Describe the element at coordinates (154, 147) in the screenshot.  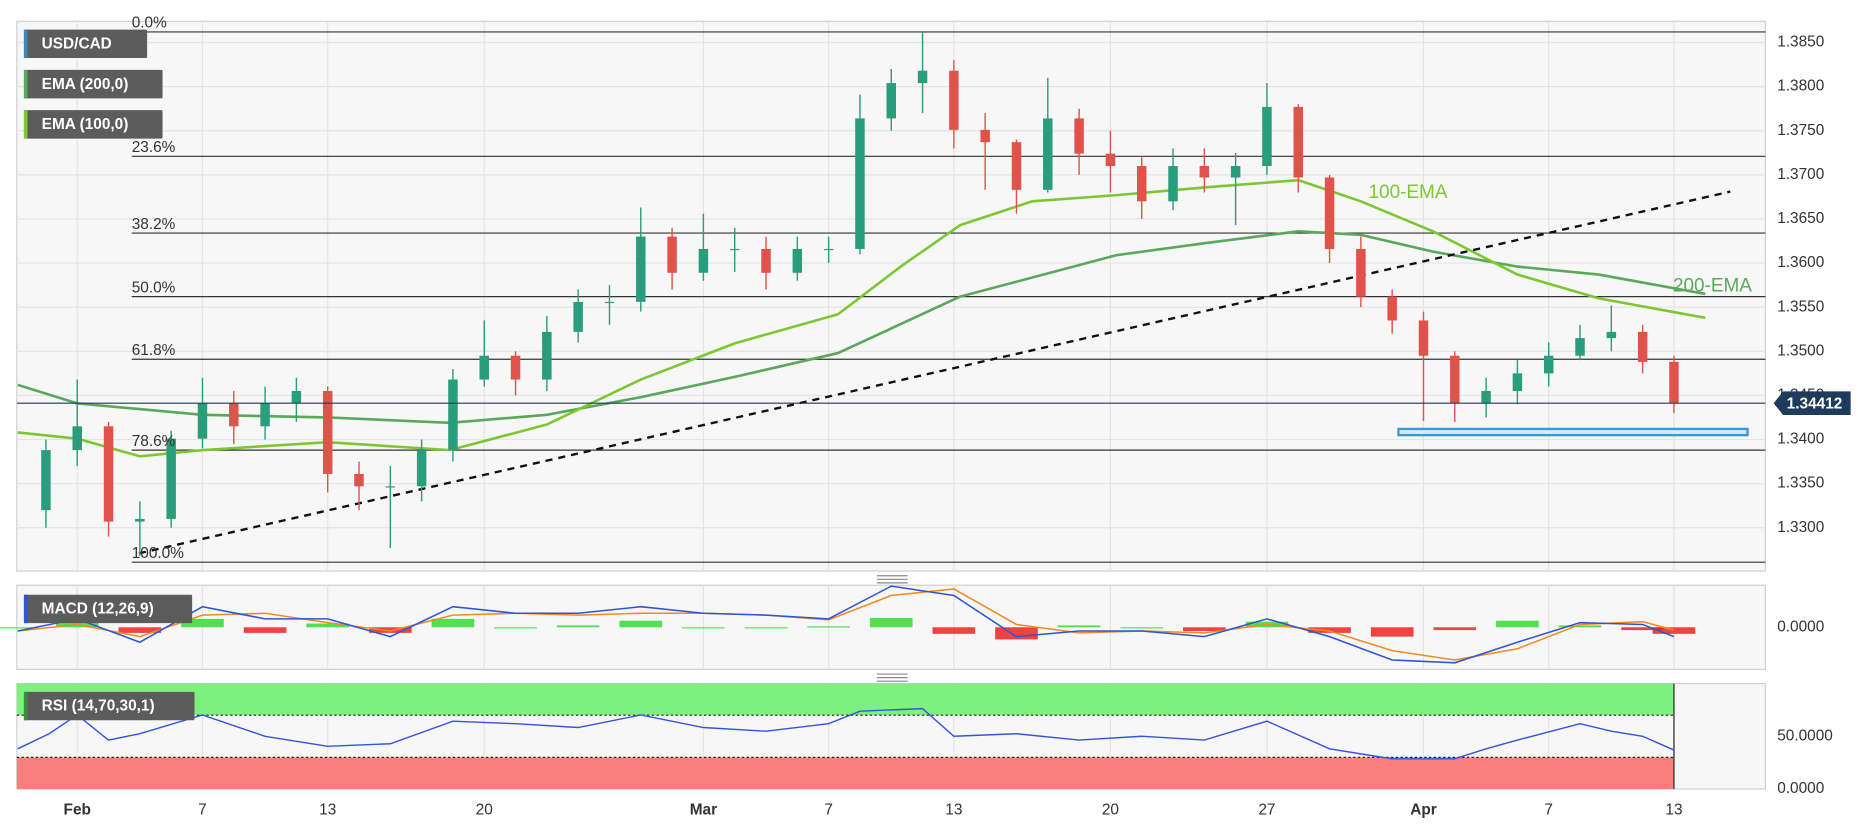
I see `fib-label: 23.6%` at that location.